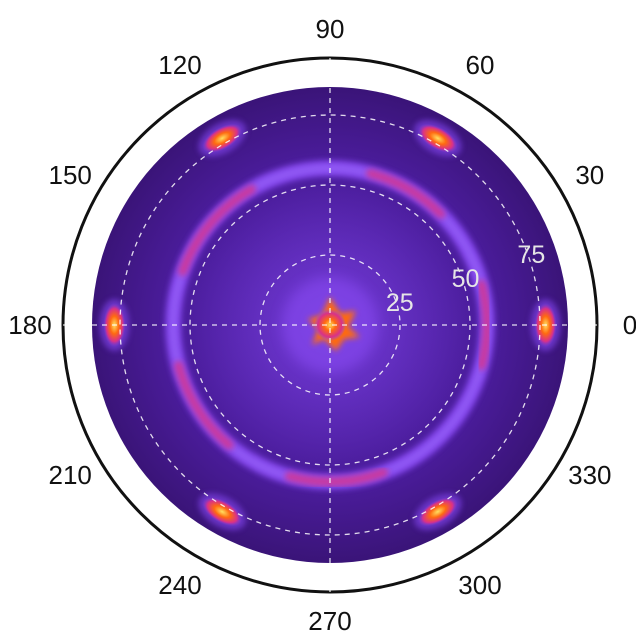 Image resolution: width=636 pixels, height=633 pixels. Describe the element at coordinates (179, 585) in the screenshot. I see `angle-tick-240: 240` at that location.